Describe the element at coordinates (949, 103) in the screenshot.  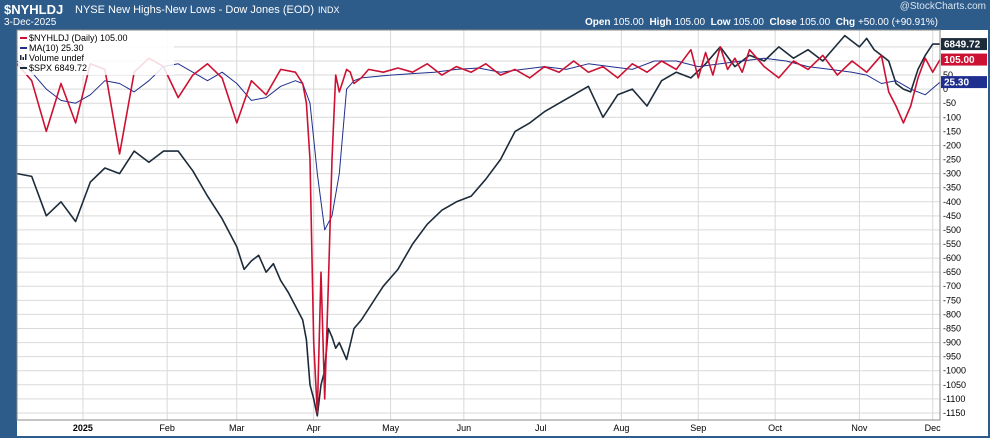
I see `y-tick-label: -50` at that location.